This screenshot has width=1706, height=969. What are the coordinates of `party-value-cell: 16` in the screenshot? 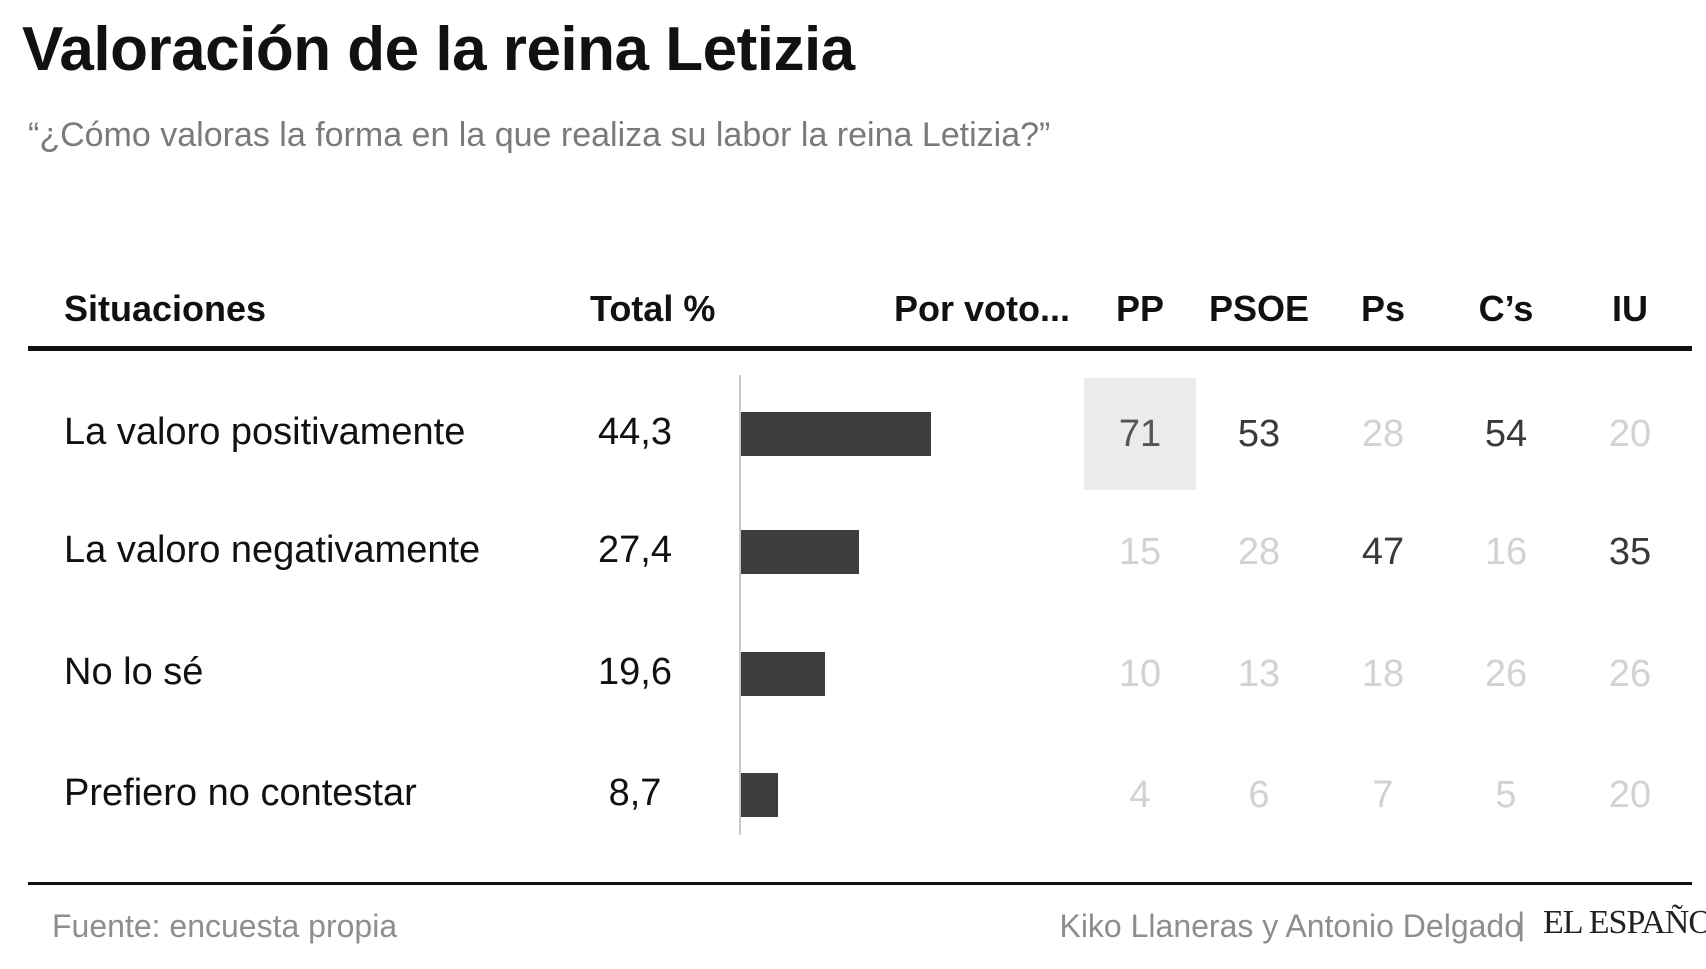 It's located at (1506, 552).